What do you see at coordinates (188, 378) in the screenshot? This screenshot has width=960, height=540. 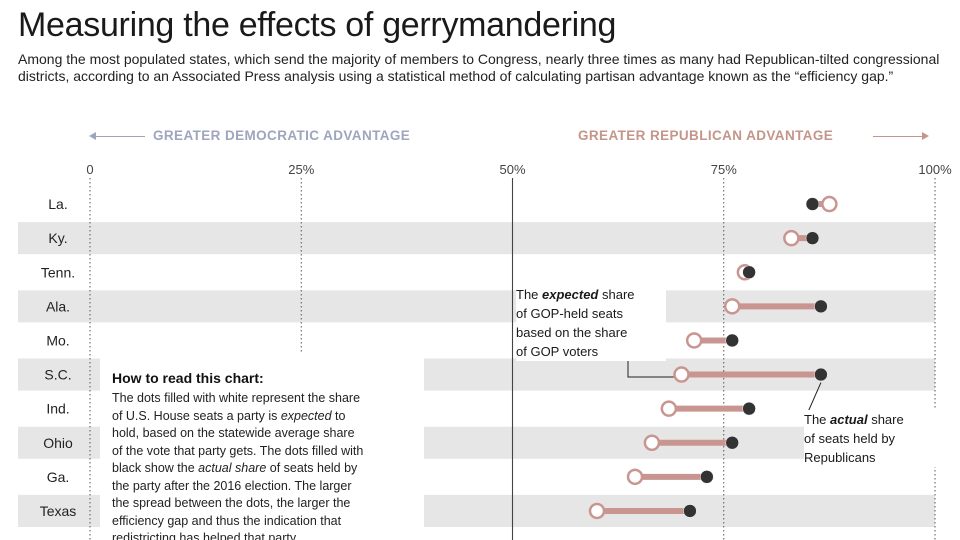 I see `how-to-read-title: How to read this chart:` at bounding box center [188, 378].